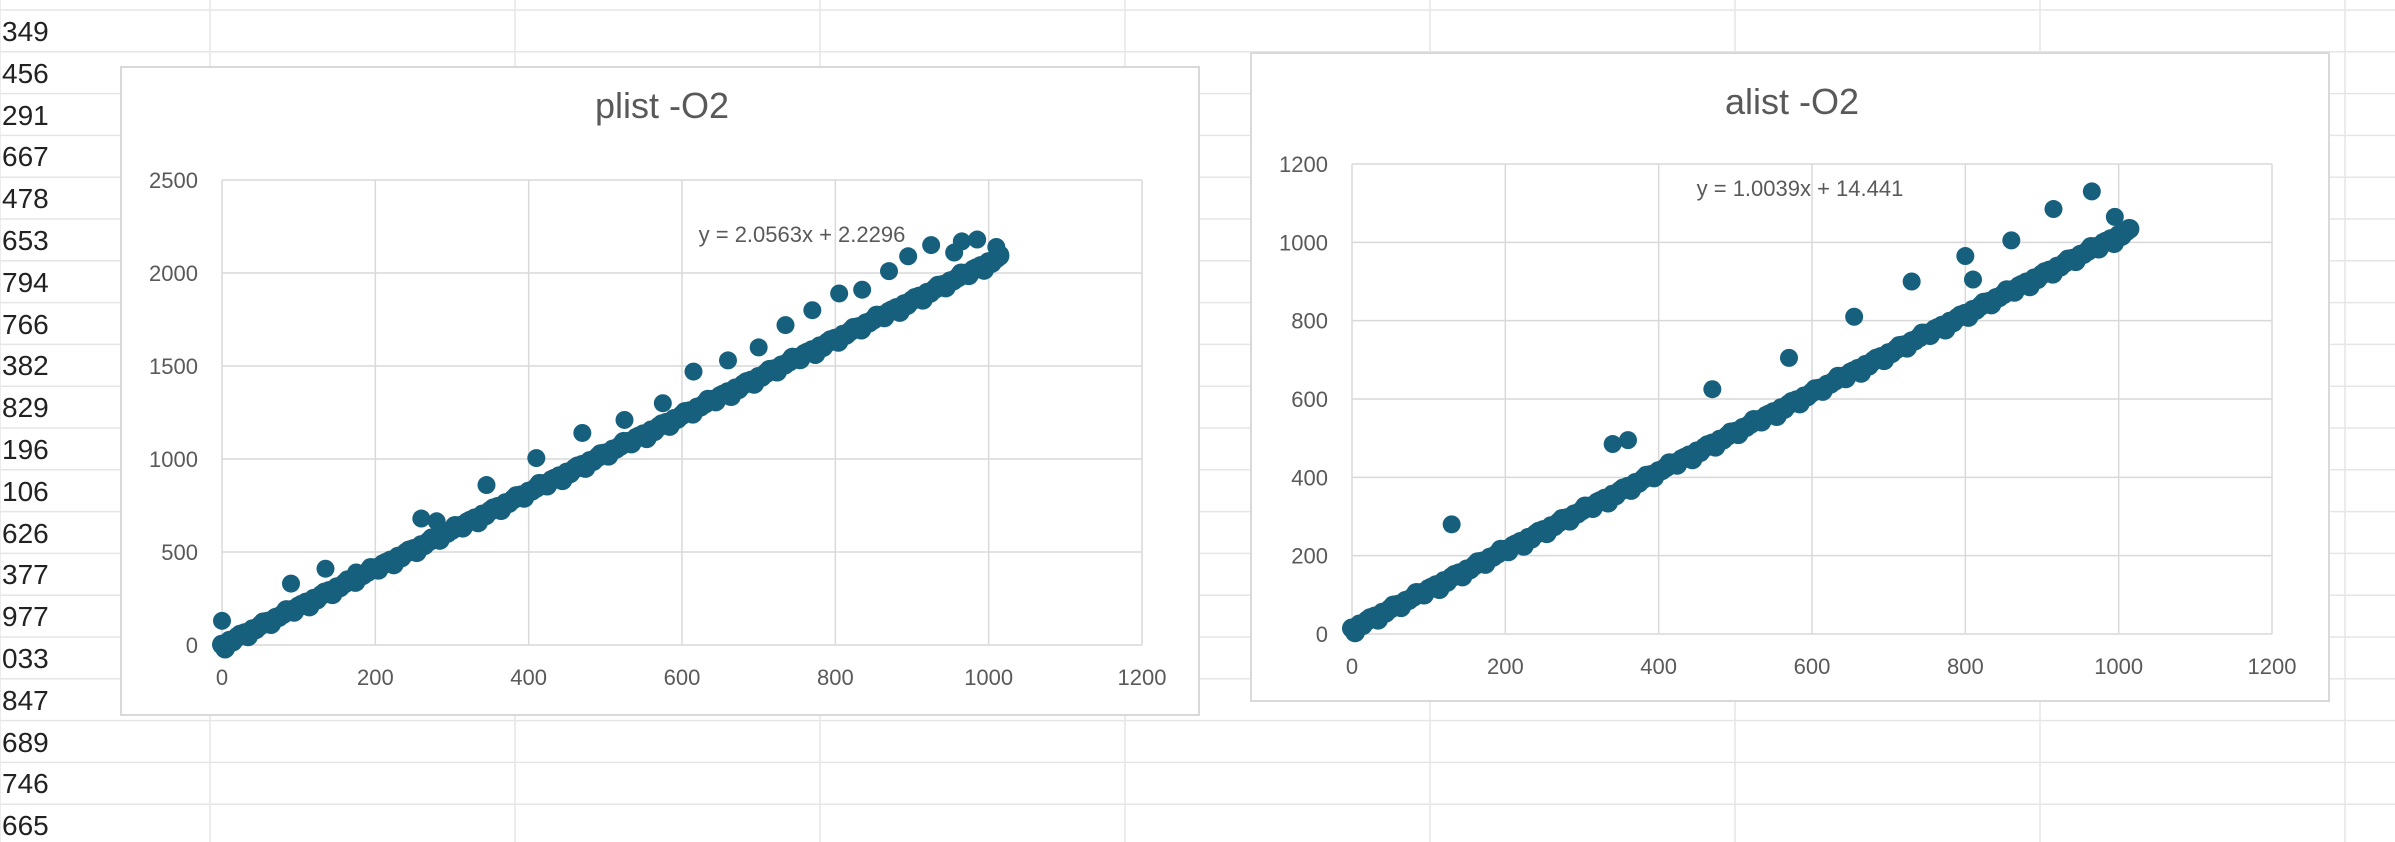  What do you see at coordinates (25, 408) in the screenshot?
I see `cell-a-10: 829` at bounding box center [25, 408].